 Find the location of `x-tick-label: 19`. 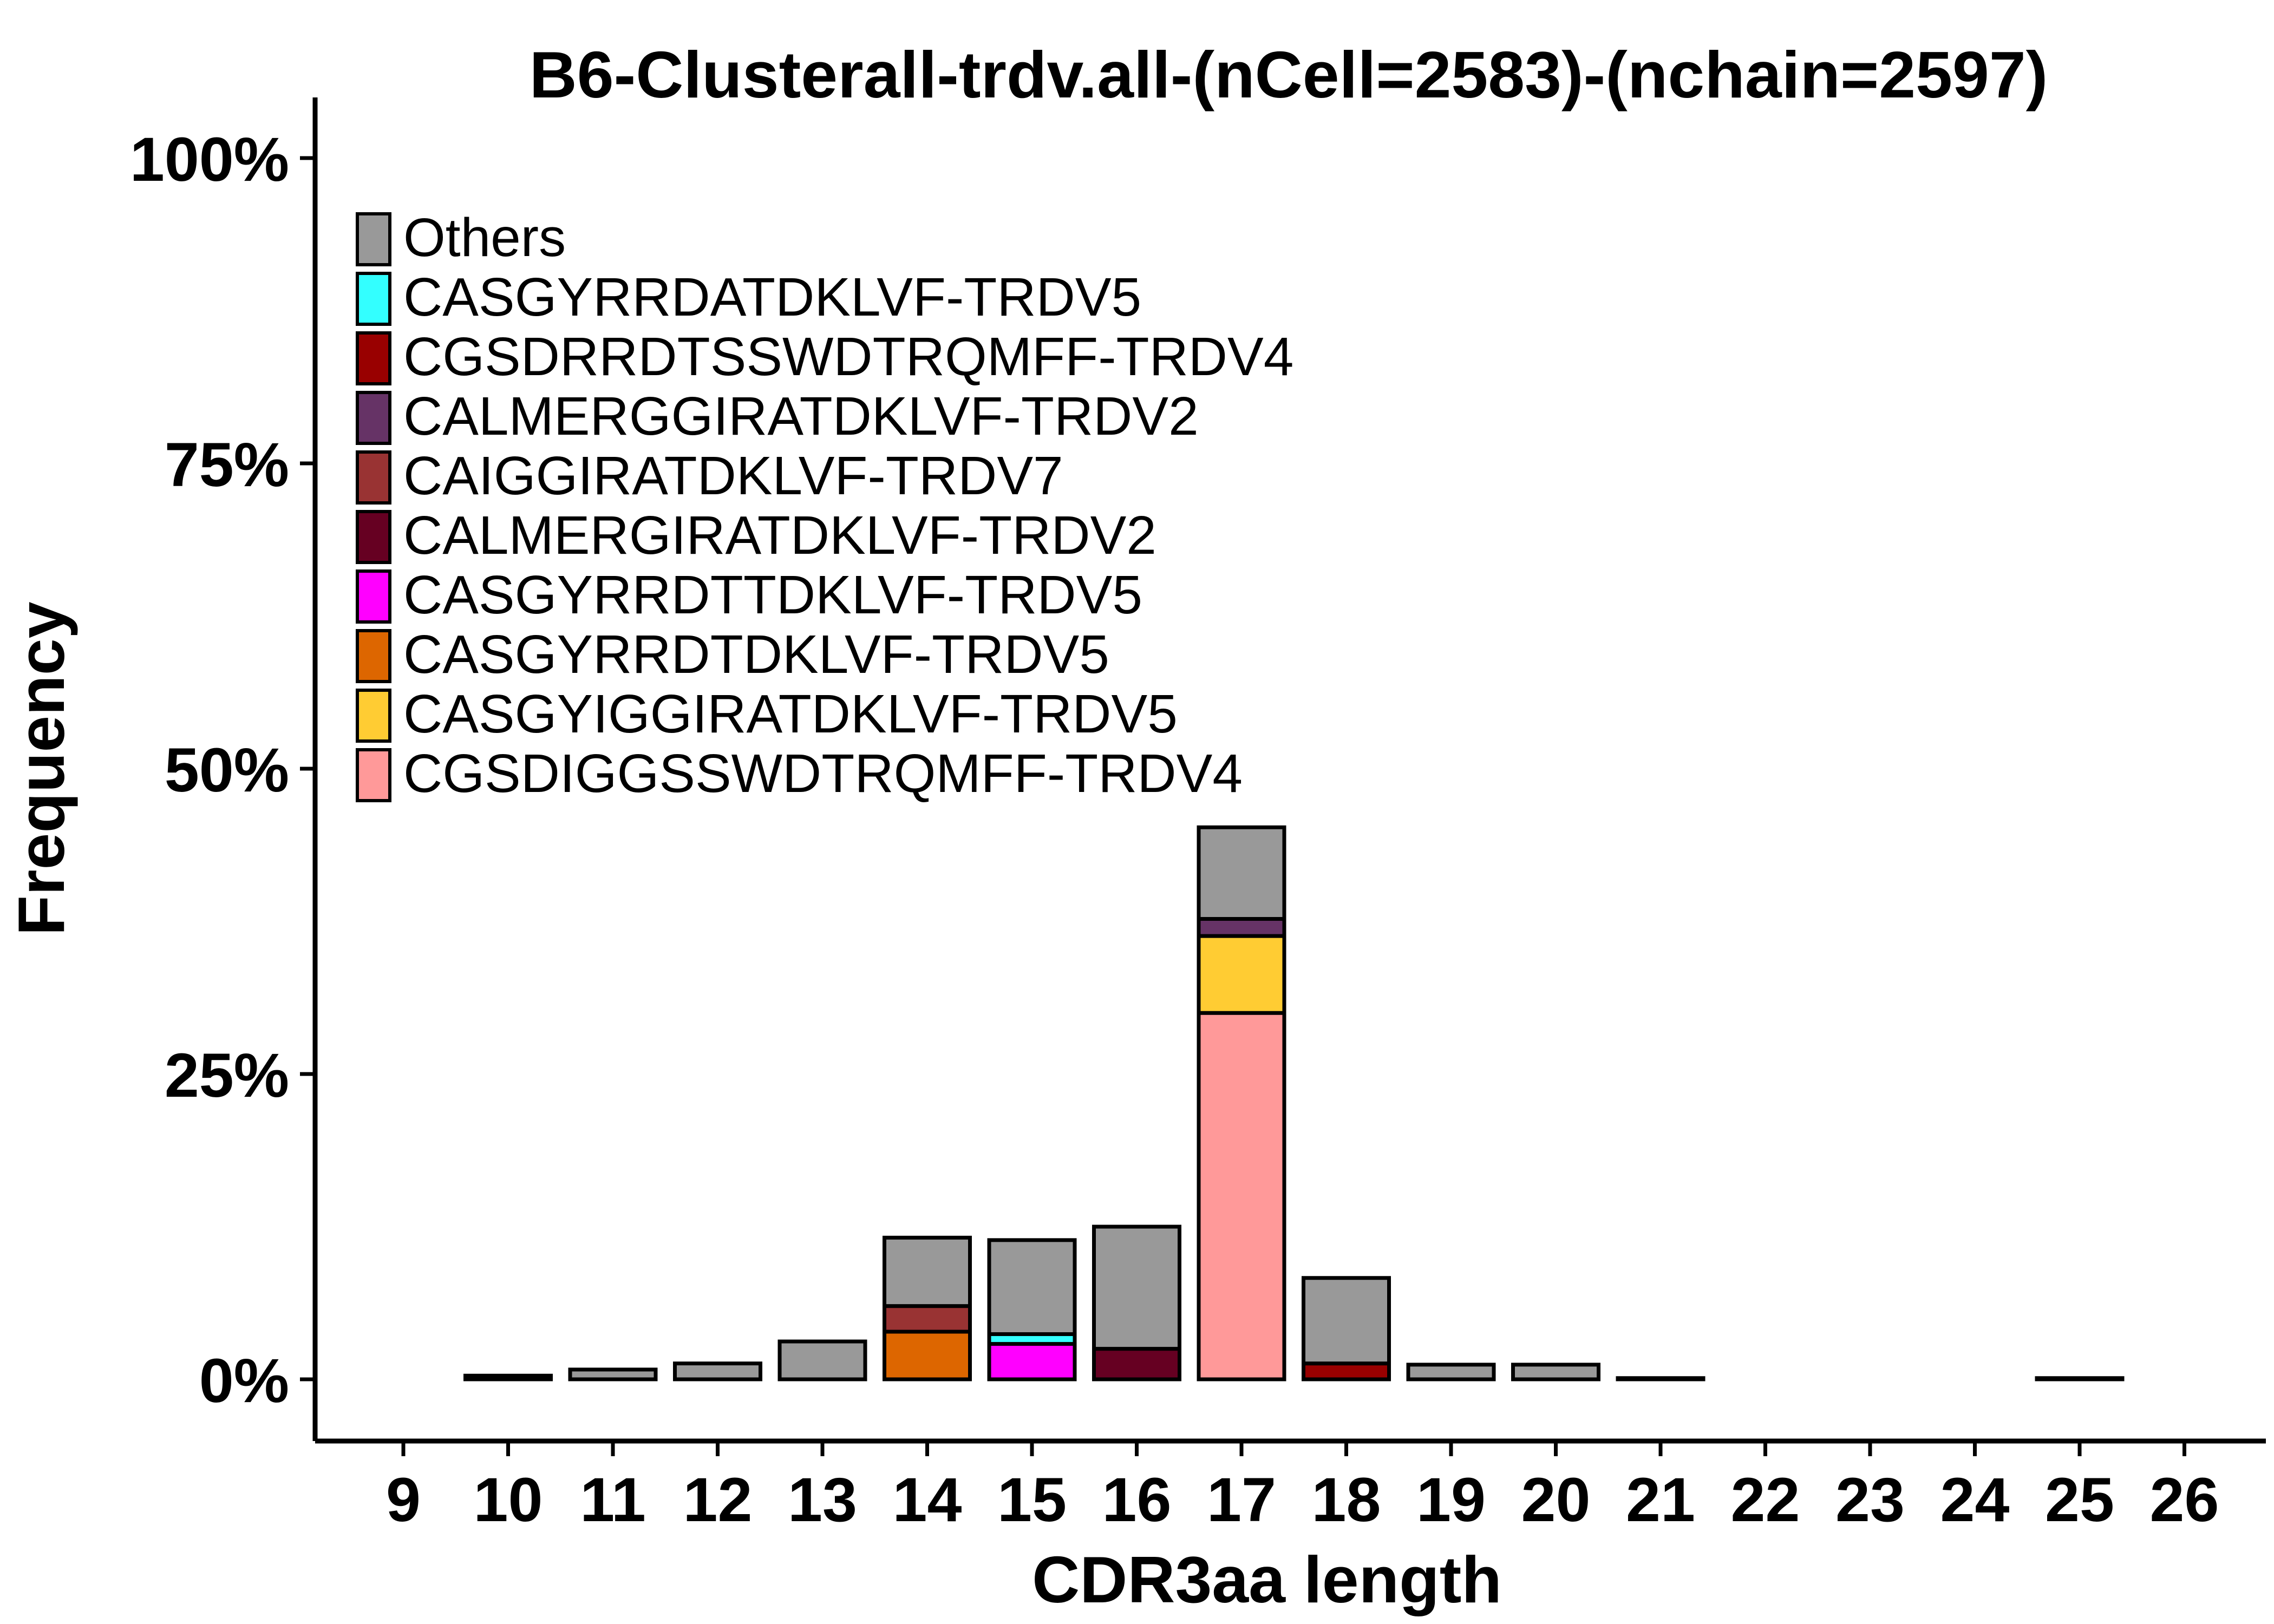

x-tick-label: 19 is located at coordinates (1451, 1500).